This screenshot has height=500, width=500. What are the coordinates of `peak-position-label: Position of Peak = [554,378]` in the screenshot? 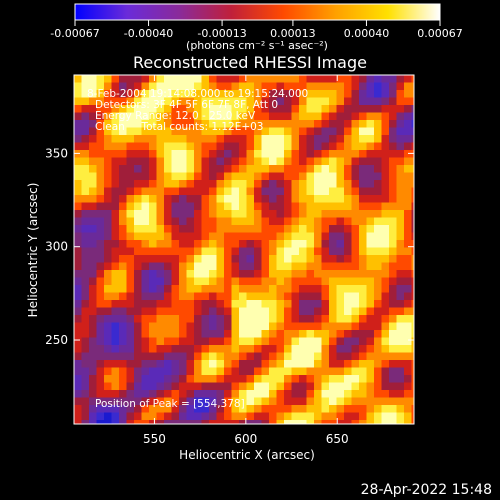 It's located at (170, 404).